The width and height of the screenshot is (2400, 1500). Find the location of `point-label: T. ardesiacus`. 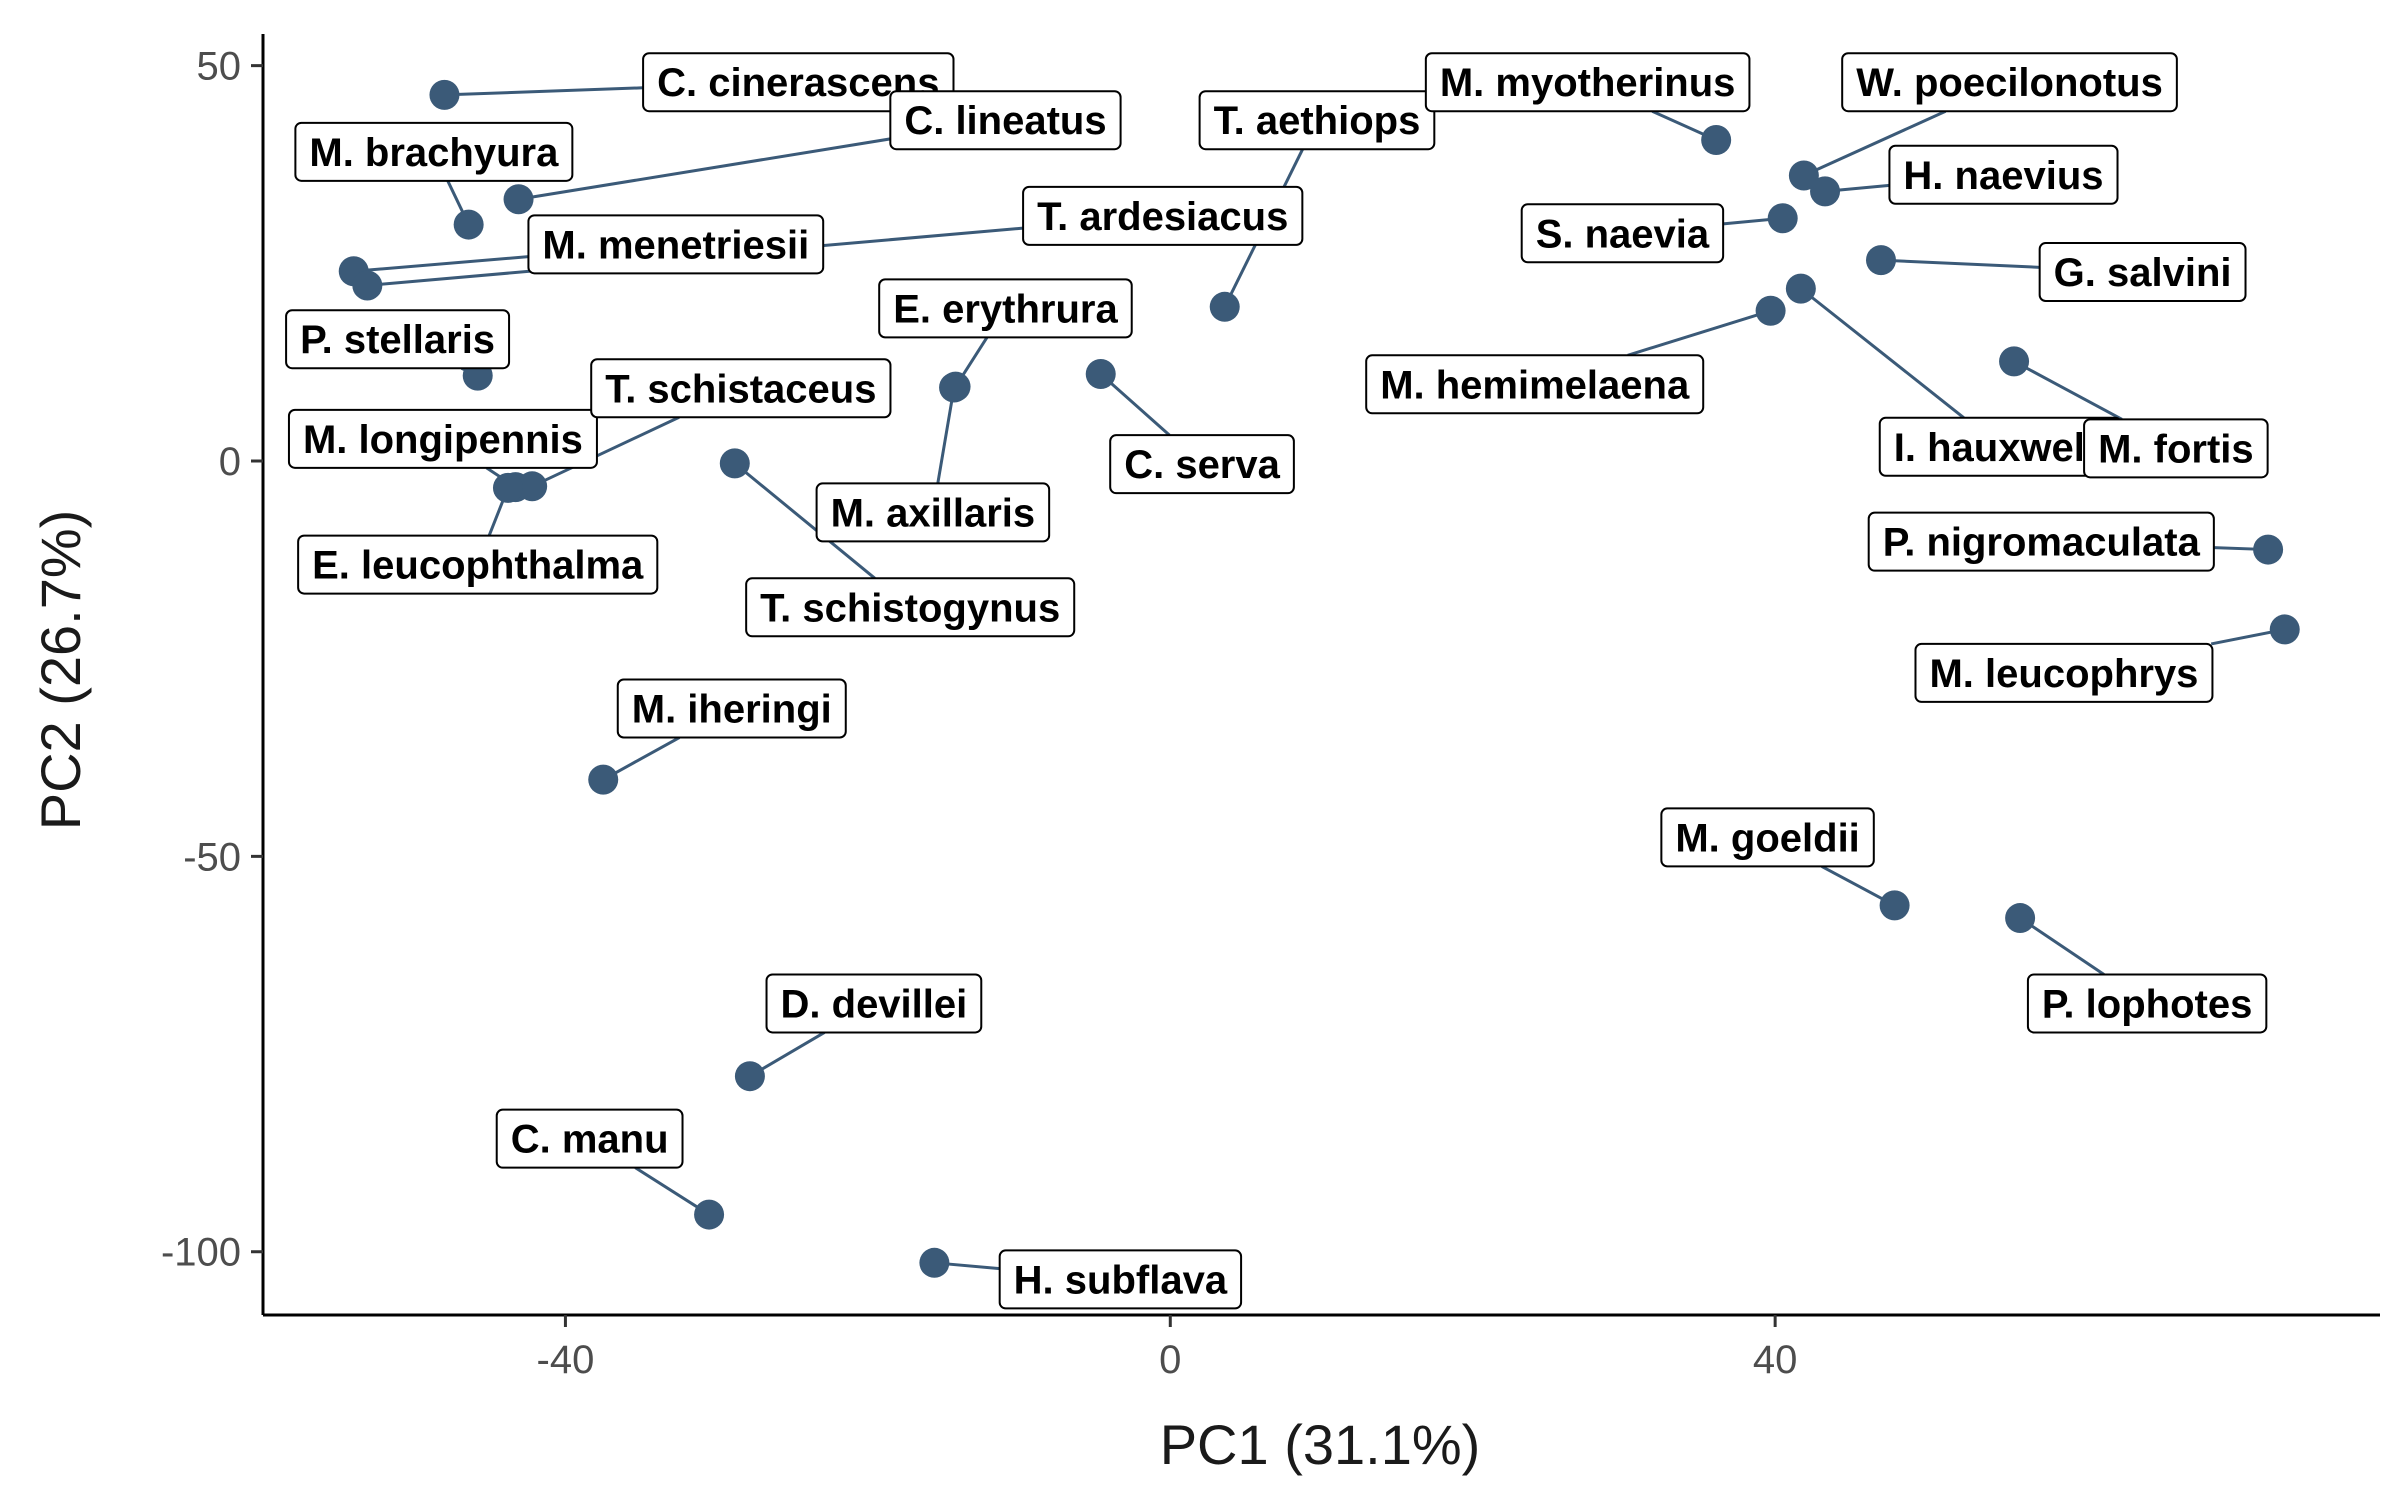

point-label: T. ardesiacus is located at coordinates (1163, 215).